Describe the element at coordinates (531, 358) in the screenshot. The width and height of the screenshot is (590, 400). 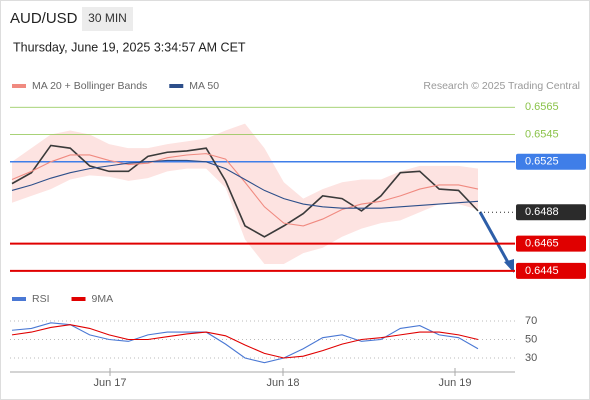
I see `y-tick-label: 30` at that location.